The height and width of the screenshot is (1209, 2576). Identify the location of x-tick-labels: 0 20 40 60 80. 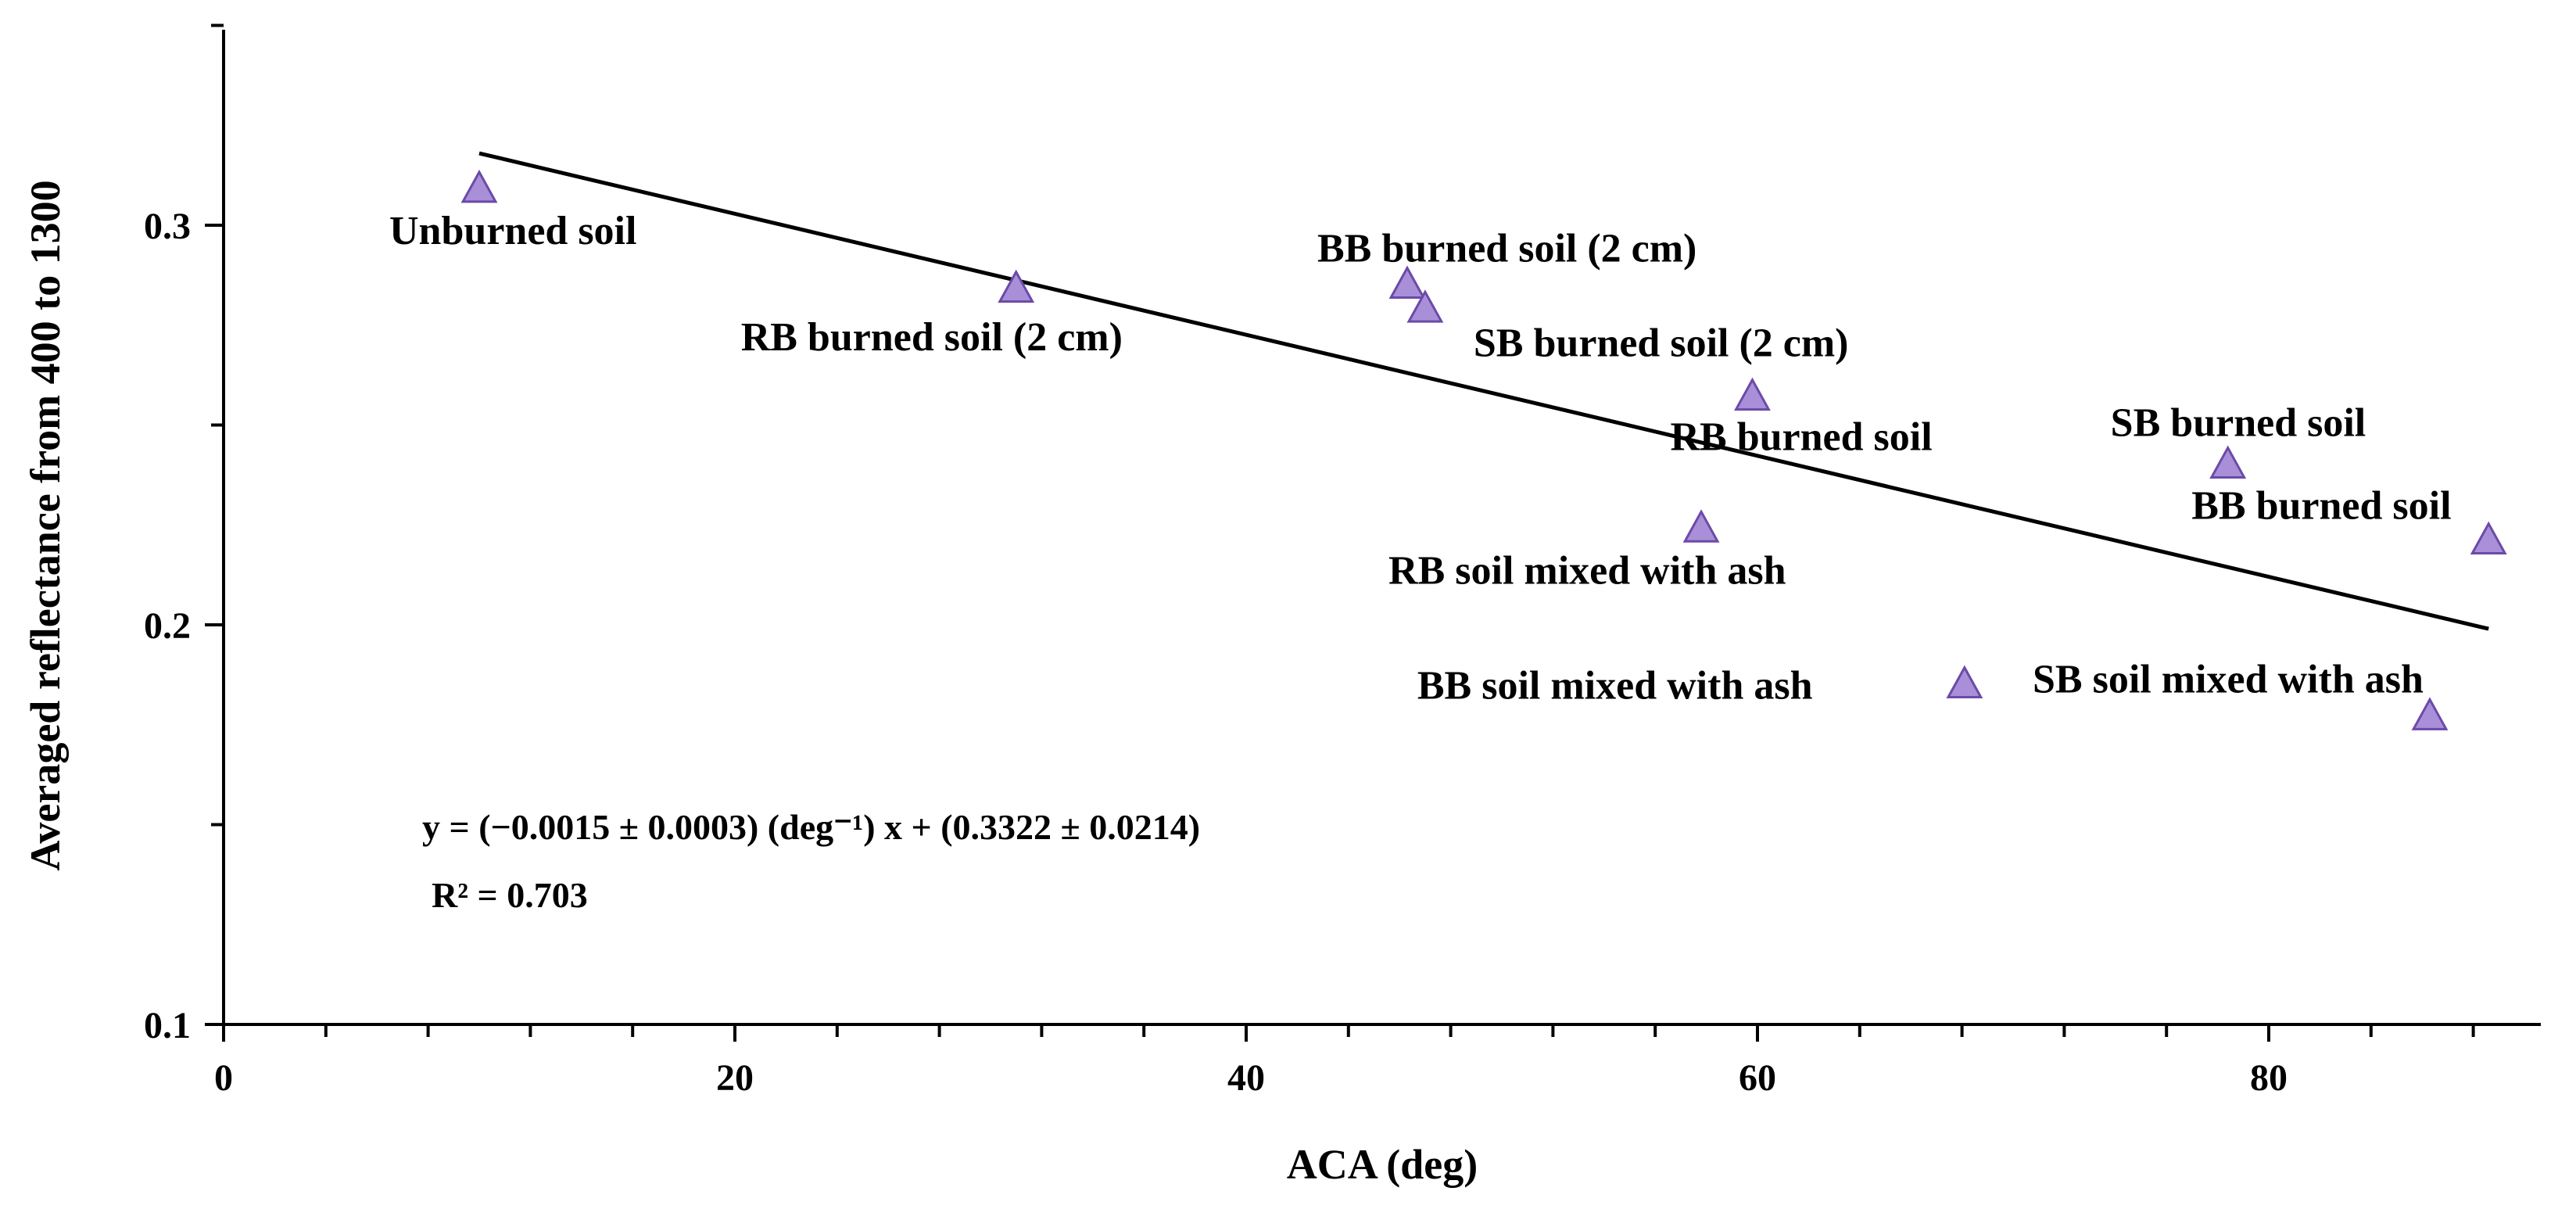
(1251, 1078).